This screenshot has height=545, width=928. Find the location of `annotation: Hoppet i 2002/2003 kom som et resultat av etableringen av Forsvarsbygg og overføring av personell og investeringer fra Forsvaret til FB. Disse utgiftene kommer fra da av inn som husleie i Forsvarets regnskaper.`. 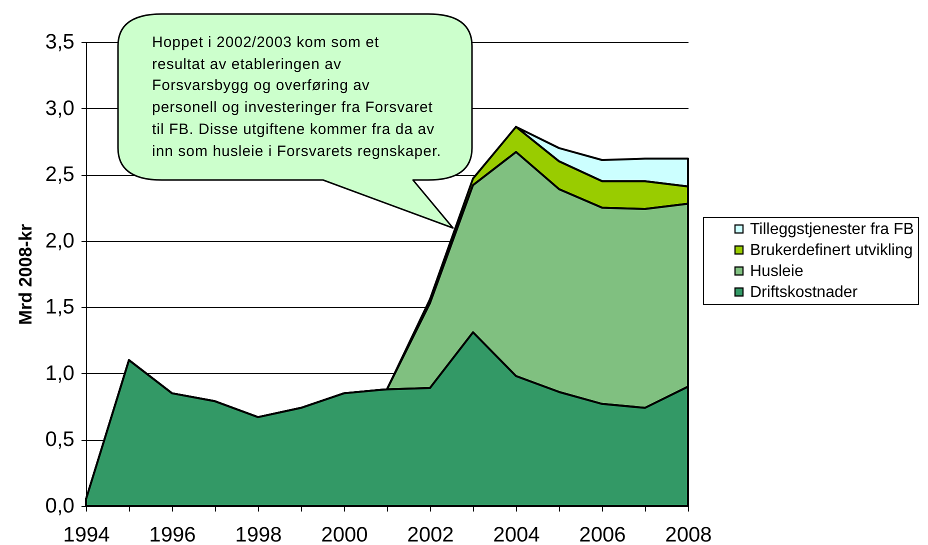

annotation: Hoppet i 2002/2003 kom som et resultat av etableringen av Forsvarsbygg og overføring av personell og investeringer fra Forsvaret til FB. Disse utgiftene kommer fra da av inn som husleie i Forsvarets regnskaper. is located at coordinates (297, 97).